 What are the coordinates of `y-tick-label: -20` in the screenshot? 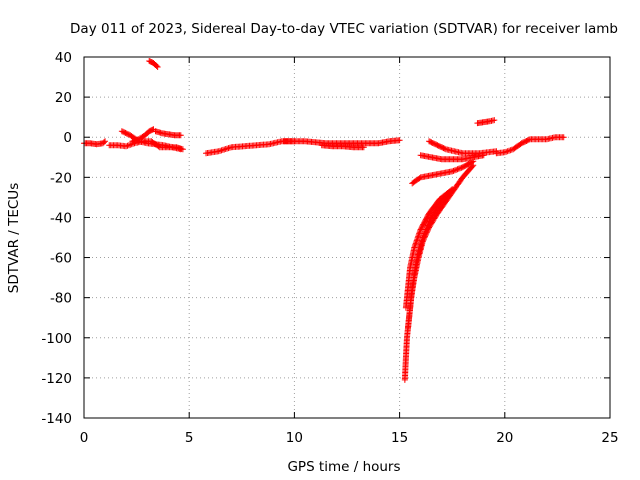 It's located at (61, 178).